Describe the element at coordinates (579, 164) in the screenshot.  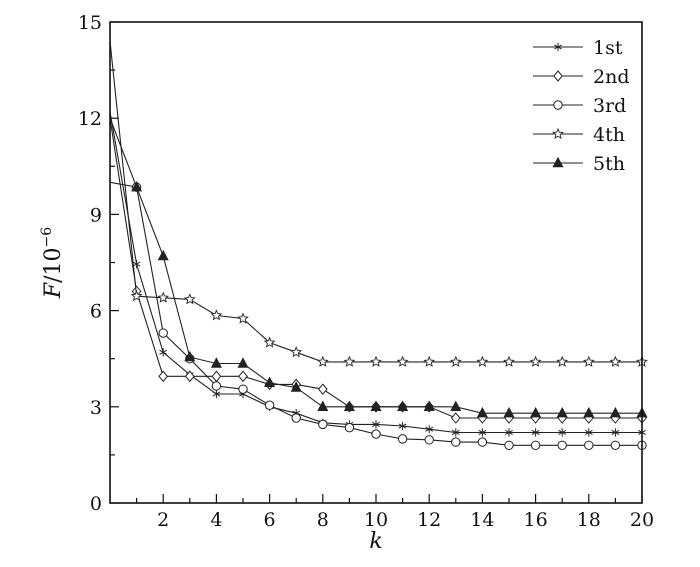
I see `legend-item: 5th` at that location.